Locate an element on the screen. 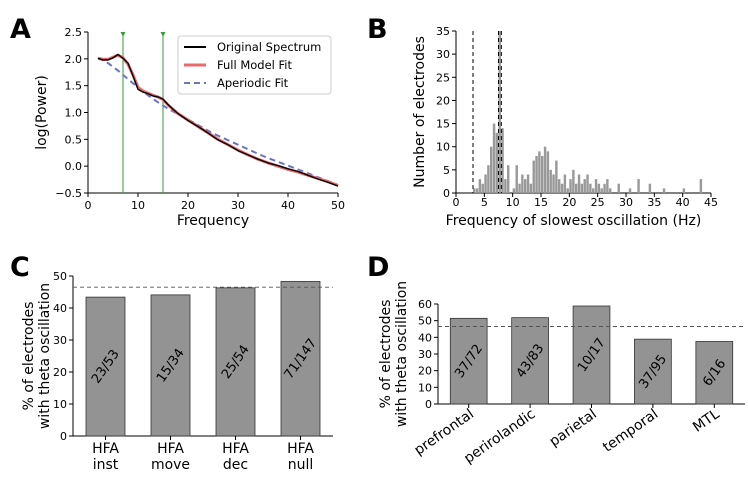 The width and height of the screenshot is (748, 478). b-xtick-label: 40 is located at coordinates (683, 202).